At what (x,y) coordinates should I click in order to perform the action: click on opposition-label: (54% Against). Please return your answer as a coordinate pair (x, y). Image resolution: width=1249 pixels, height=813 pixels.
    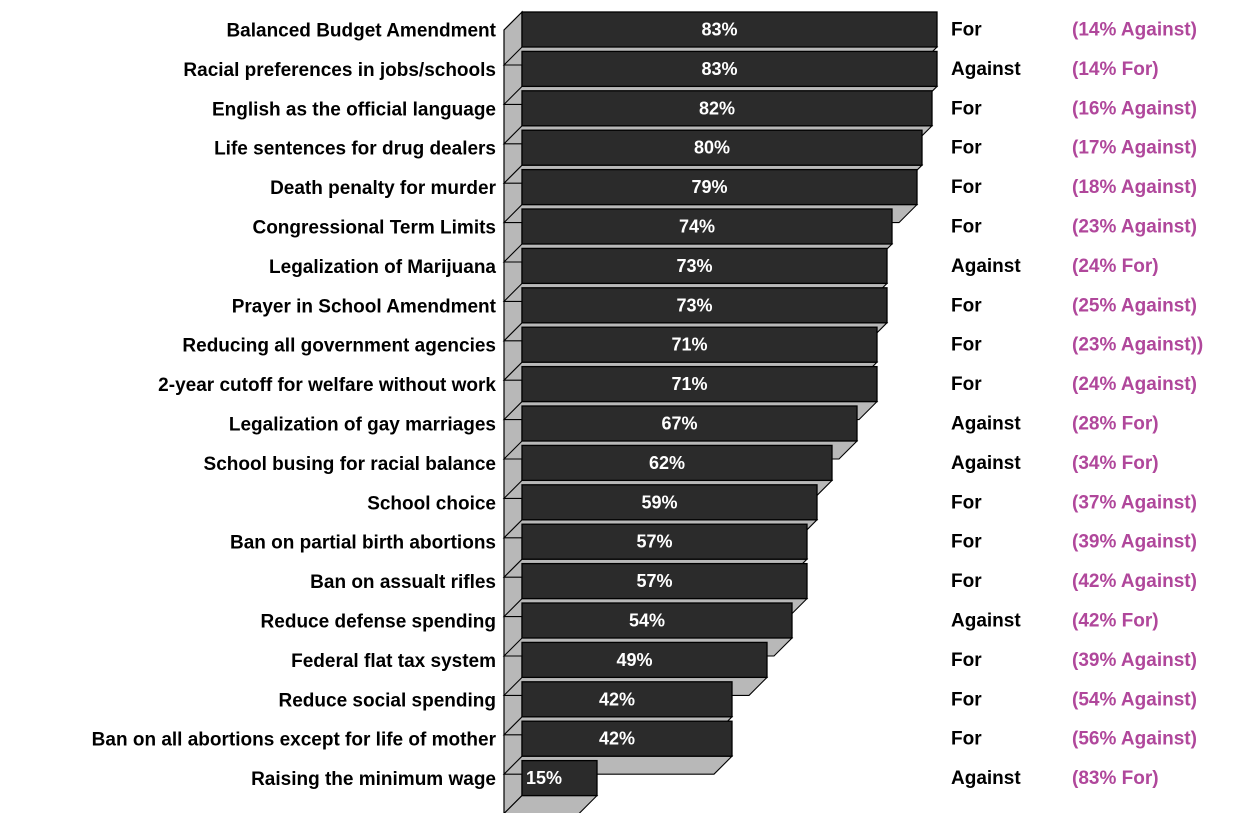
    Looking at the image, I should click on (1134, 699).